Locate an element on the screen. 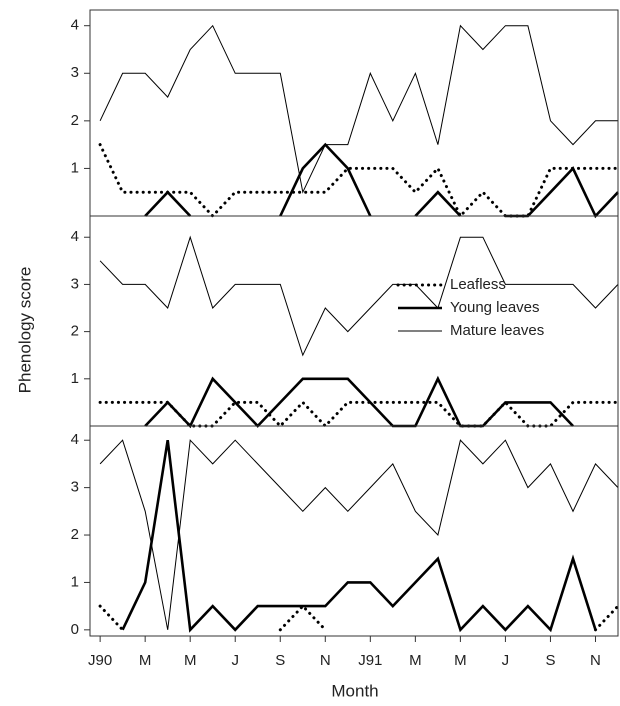 The width and height of the screenshot is (620, 706). y-axis-label: Phenology score is located at coordinates (24, 330).